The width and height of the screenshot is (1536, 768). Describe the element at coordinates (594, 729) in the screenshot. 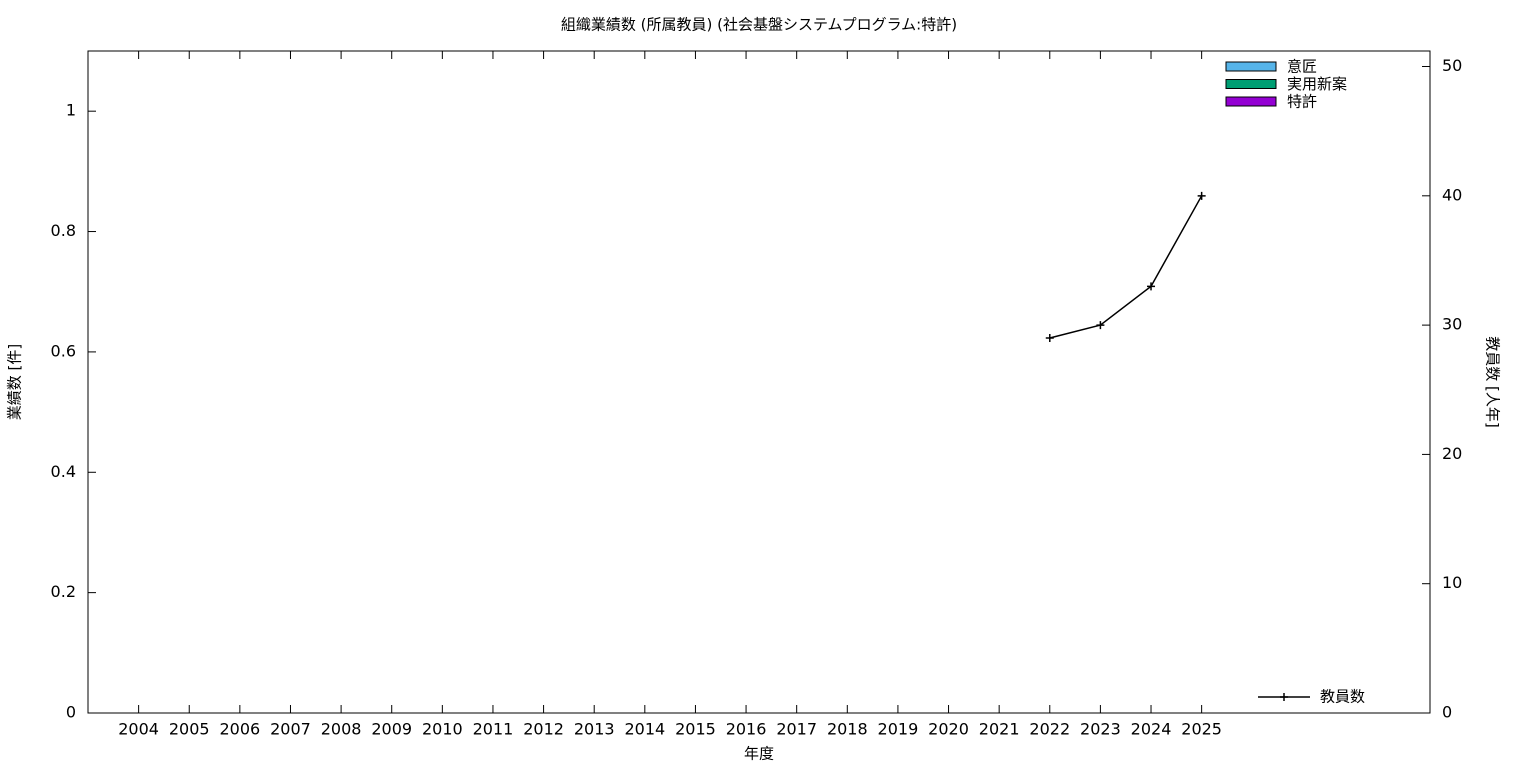

I see `x-tick-label: 2013` at that location.